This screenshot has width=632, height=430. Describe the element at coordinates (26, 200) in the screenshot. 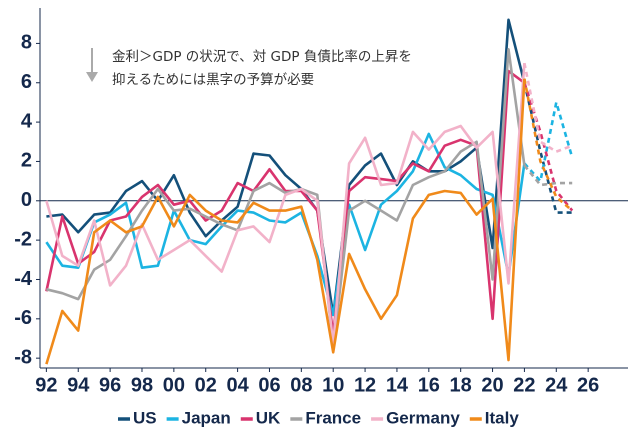

I see `y-tick-label: 0` at that location.